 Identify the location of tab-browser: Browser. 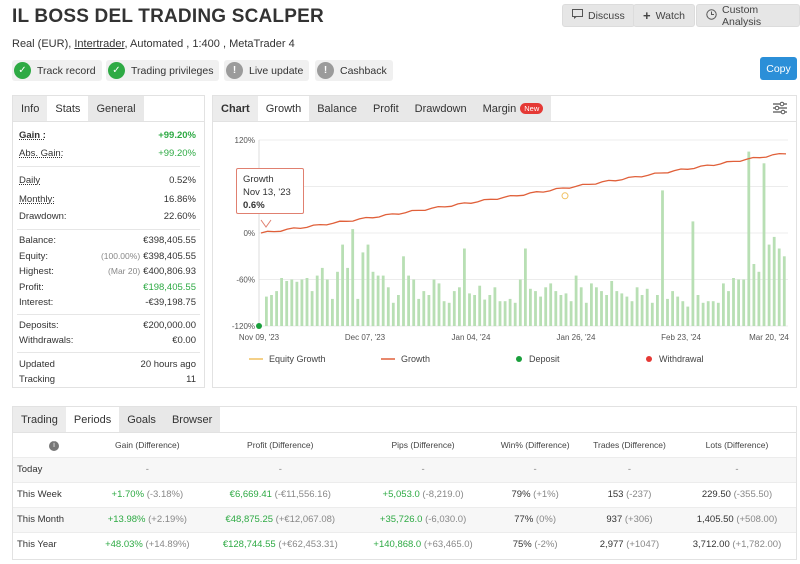
(192, 419).